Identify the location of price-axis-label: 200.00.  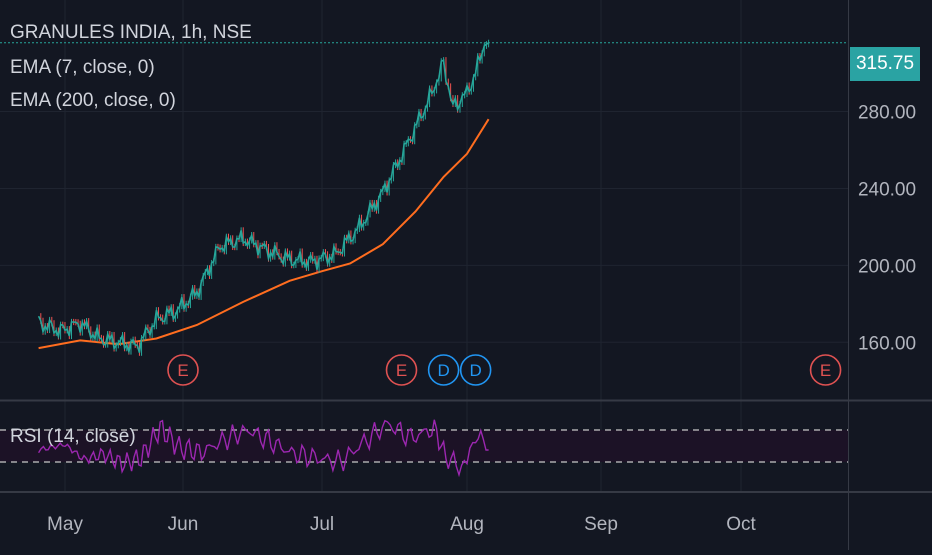
(887, 266).